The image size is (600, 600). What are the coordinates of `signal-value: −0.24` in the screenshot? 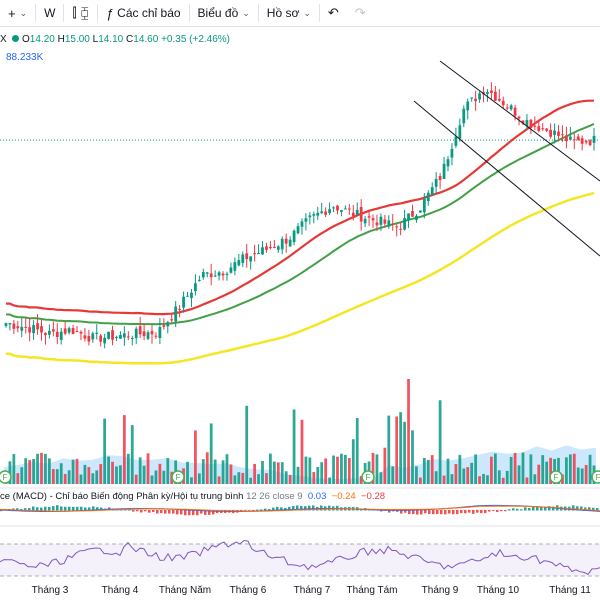 It's located at (343, 496).